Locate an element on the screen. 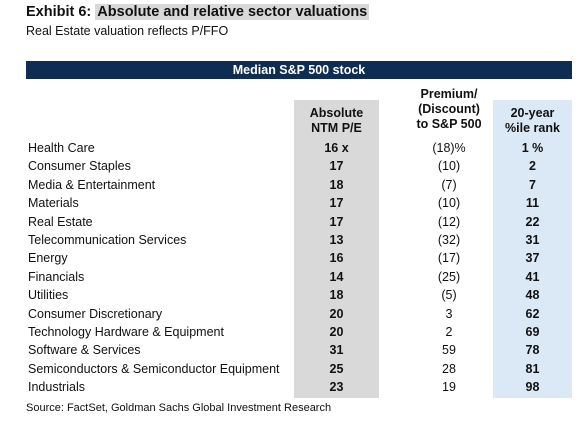  header-premium: Premium/ (Discount) to S&P 500 is located at coordinates (449, 109).